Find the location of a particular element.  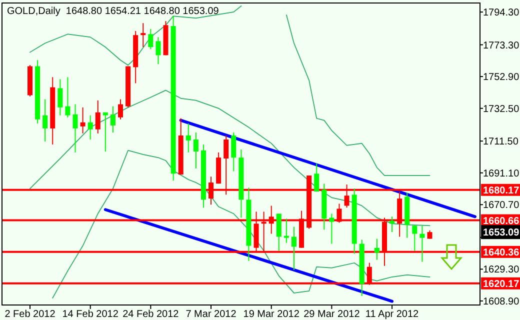

x-tick-label: 7 Mar 2012 is located at coordinates (211, 314).